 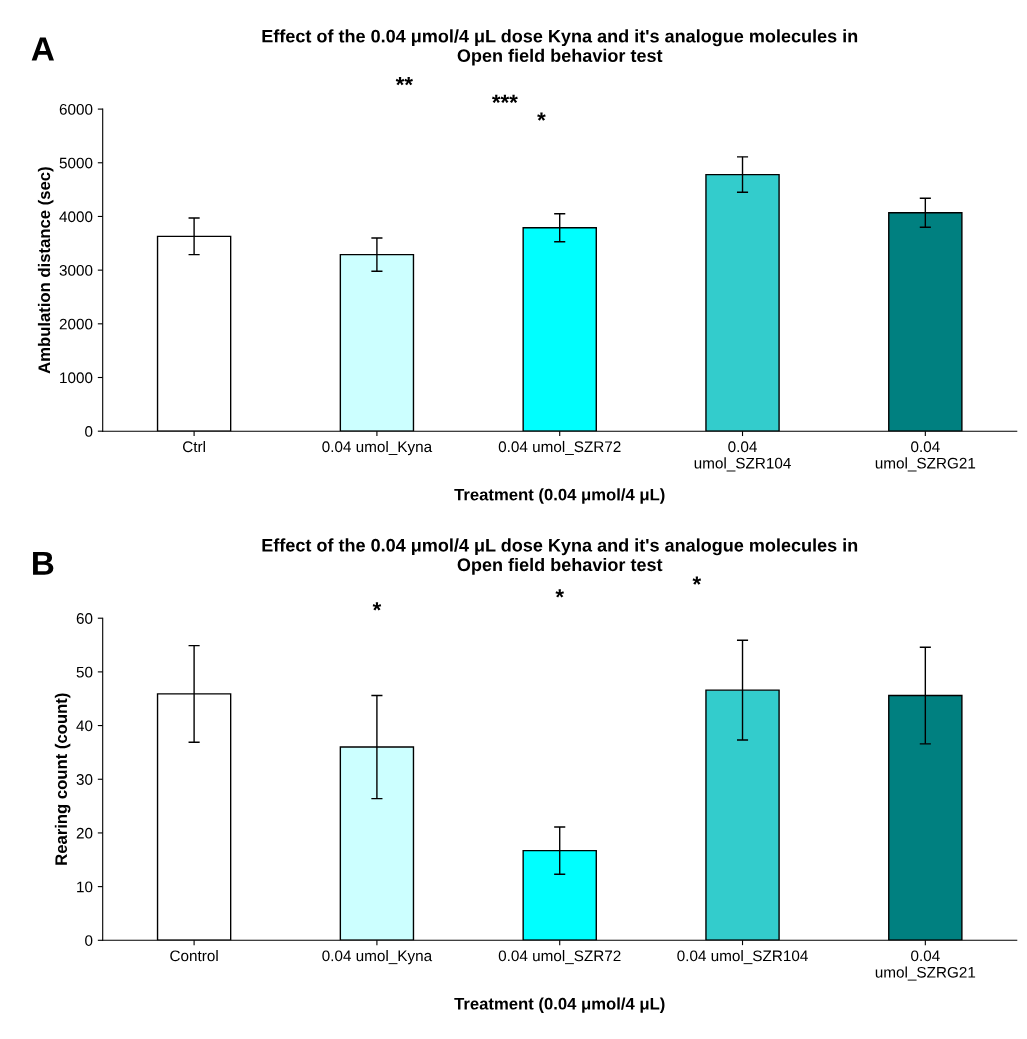 I want to click on y-tick-label: 60, so click(x=84, y=618).